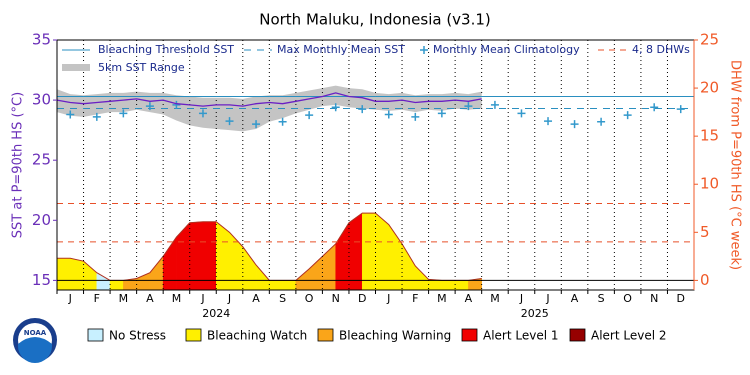  What do you see at coordinates (41, 160) in the screenshot?
I see `y-tick-label: 25` at bounding box center [41, 160].